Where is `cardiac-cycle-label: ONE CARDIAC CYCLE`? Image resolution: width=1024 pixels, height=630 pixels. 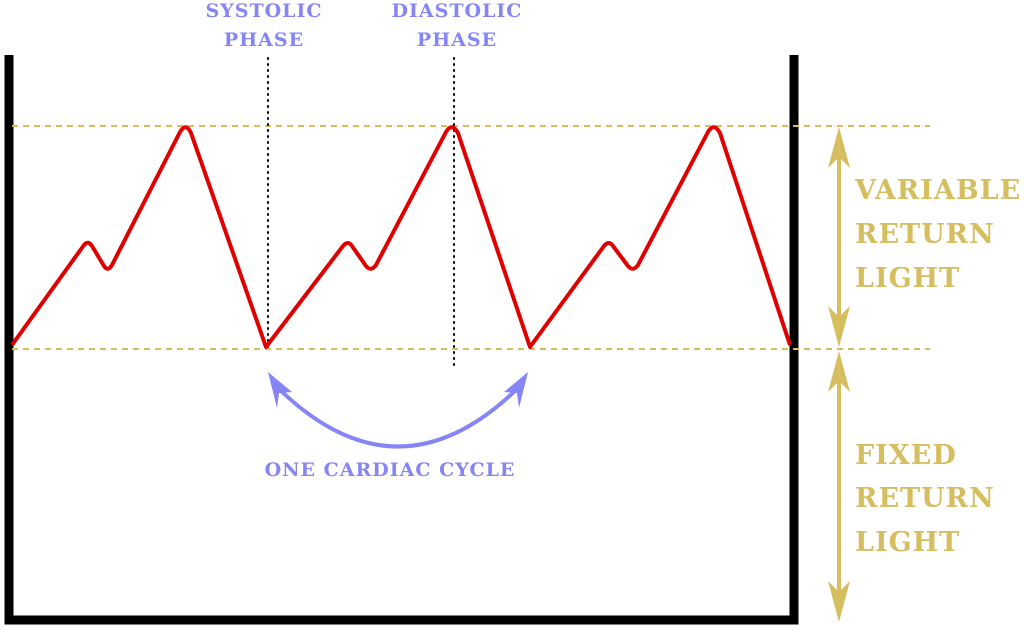 cardiac-cycle-label: ONE CARDIAC CYCLE is located at coordinates (390, 470).